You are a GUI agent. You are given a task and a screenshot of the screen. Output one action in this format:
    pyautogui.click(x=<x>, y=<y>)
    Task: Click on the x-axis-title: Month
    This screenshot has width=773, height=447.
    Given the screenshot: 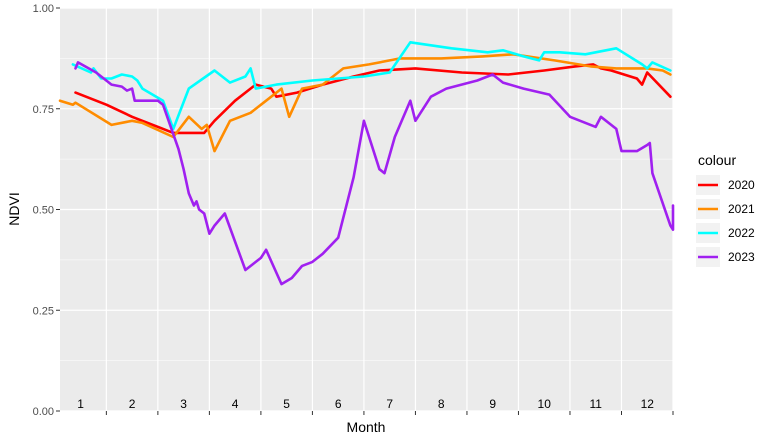 What is the action you would take?
    pyautogui.click(x=366, y=427)
    